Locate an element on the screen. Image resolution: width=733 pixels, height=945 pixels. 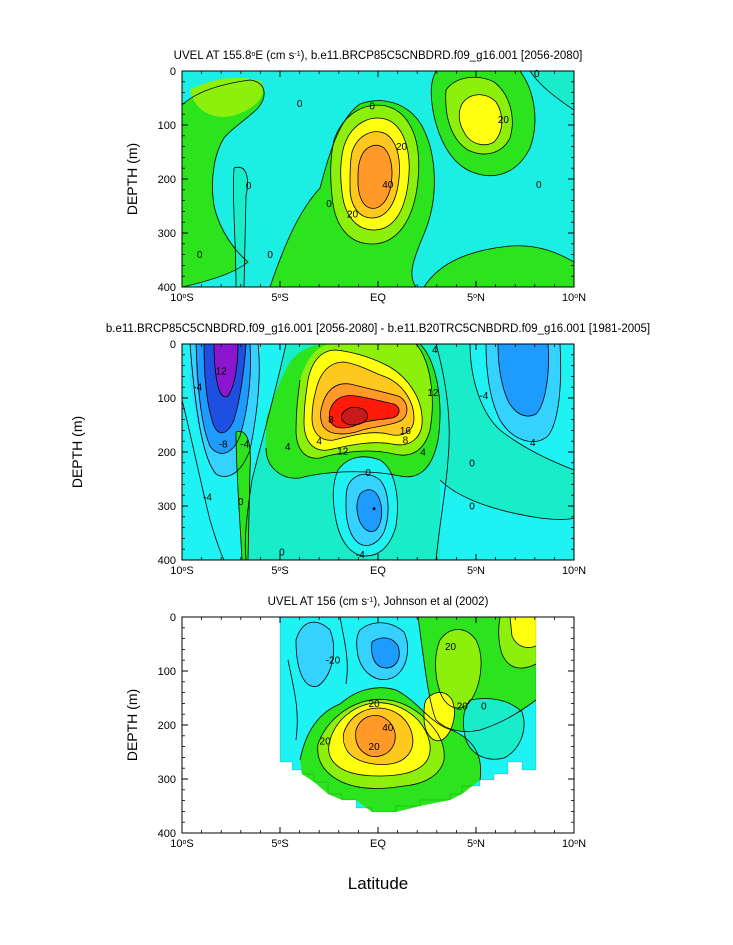
p1-line-0-north is located at coordinates (483, 123).